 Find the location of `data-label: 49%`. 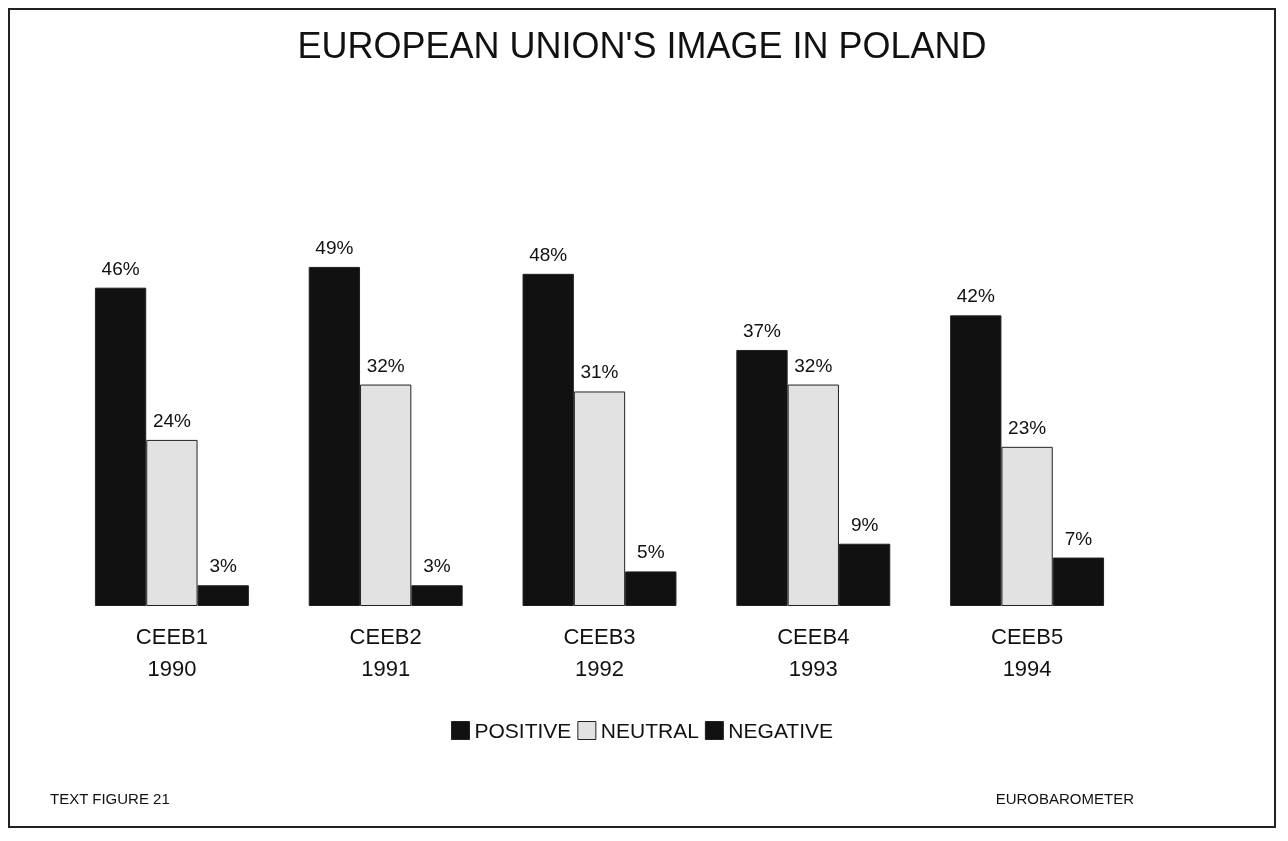

data-label: 49% is located at coordinates (334, 247).